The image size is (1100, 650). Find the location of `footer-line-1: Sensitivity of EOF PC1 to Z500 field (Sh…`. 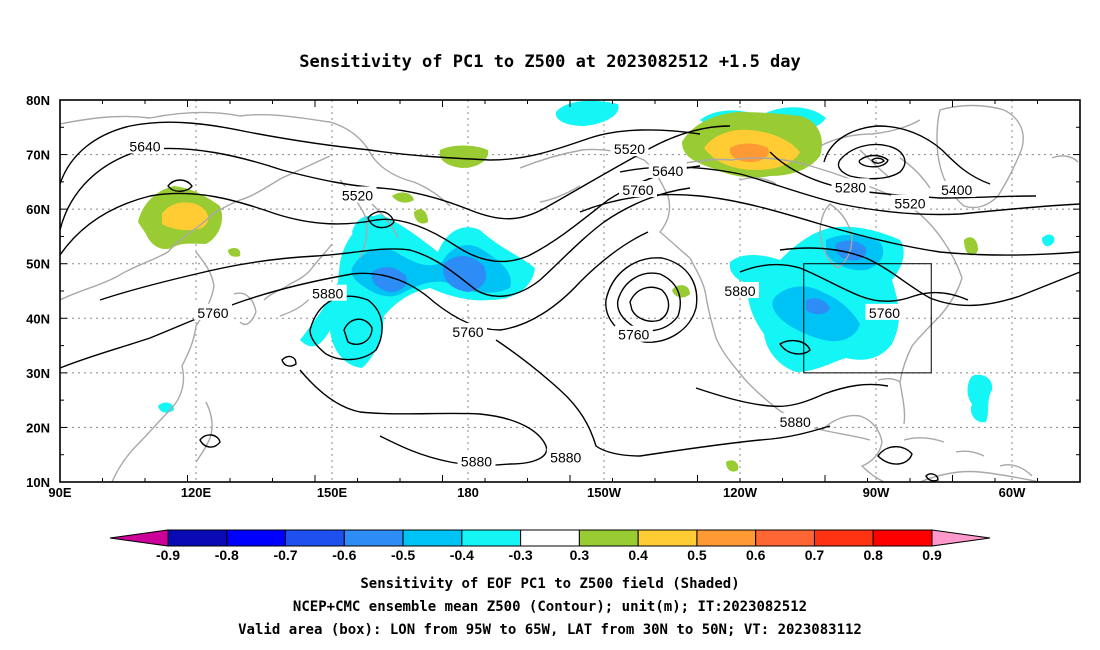

footer-line-1: Sensitivity of EOF PC1 to Z500 field (Sh… is located at coordinates (549, 584).